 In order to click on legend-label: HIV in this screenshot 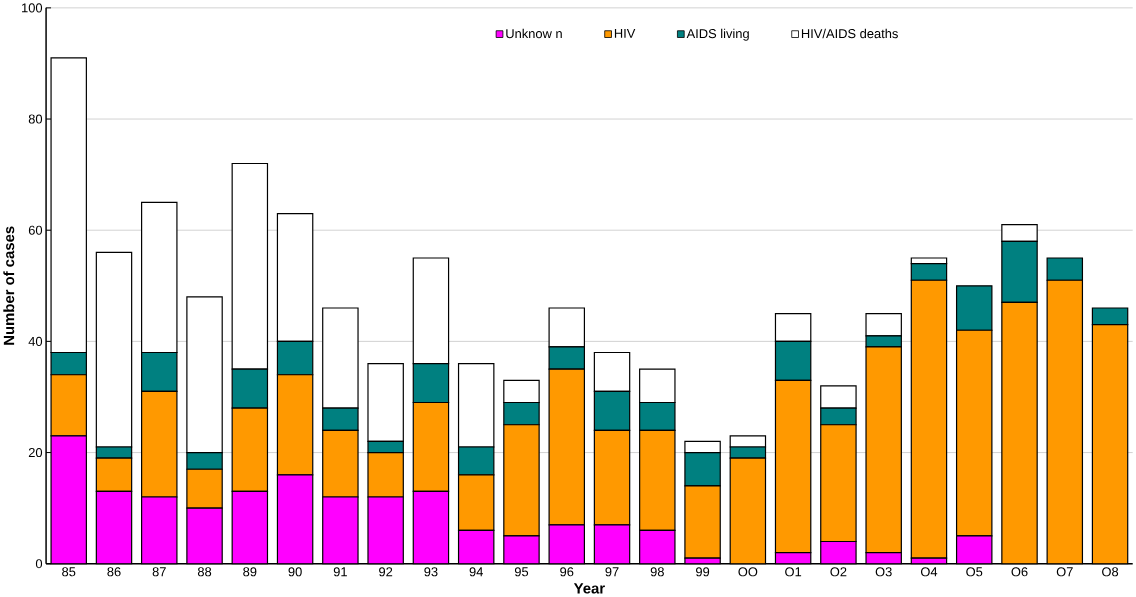, I will do `click(625, 33)`.